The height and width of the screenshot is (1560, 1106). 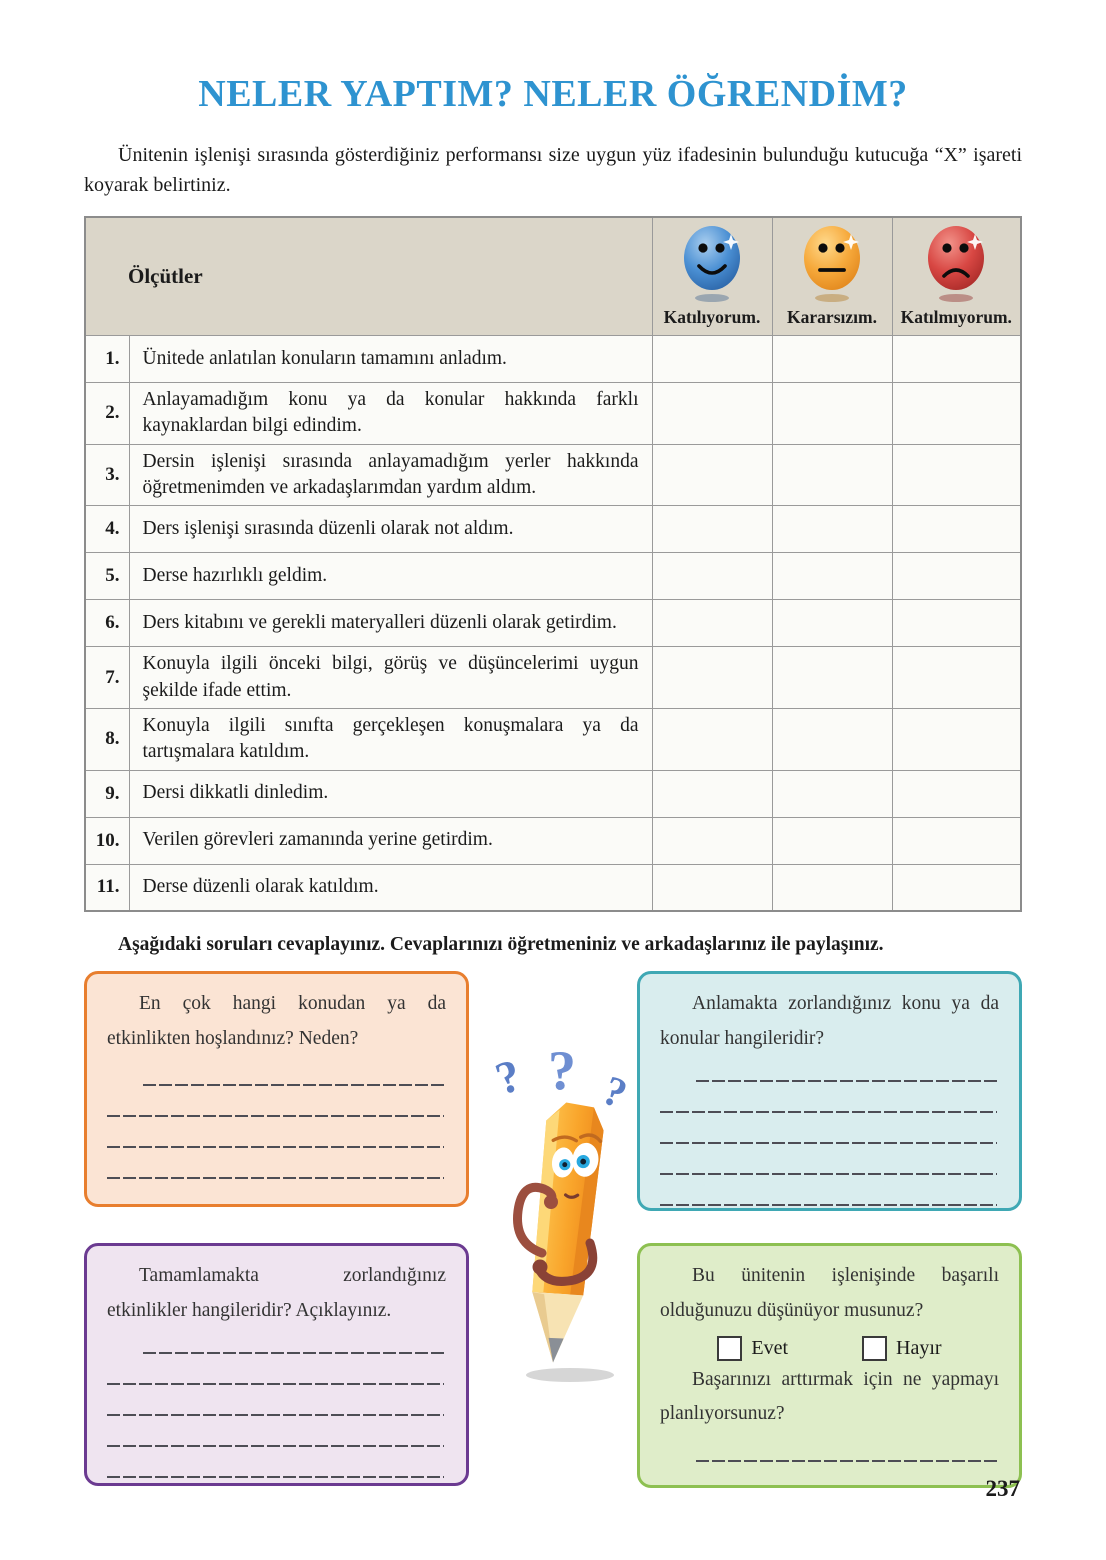 I want to click on page-title: NELER YAPTIM? NELER ÖĞRENDİM?, so click(x=553, y=94).